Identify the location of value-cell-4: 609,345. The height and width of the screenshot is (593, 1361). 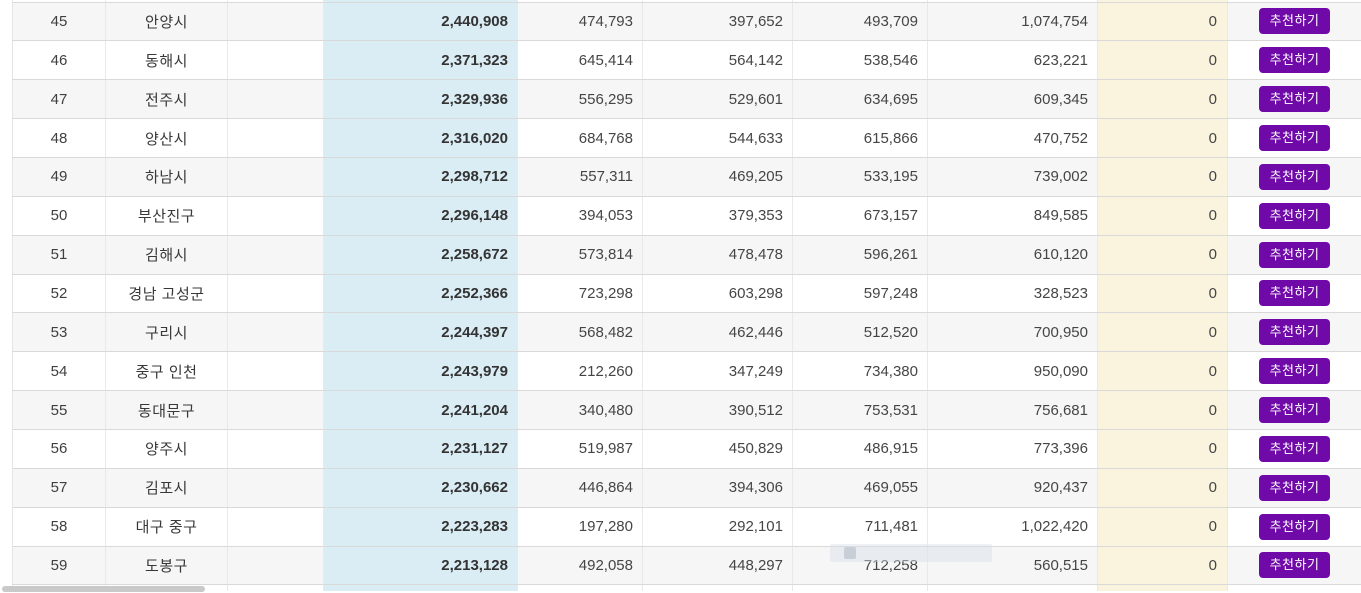
(1012, 99).